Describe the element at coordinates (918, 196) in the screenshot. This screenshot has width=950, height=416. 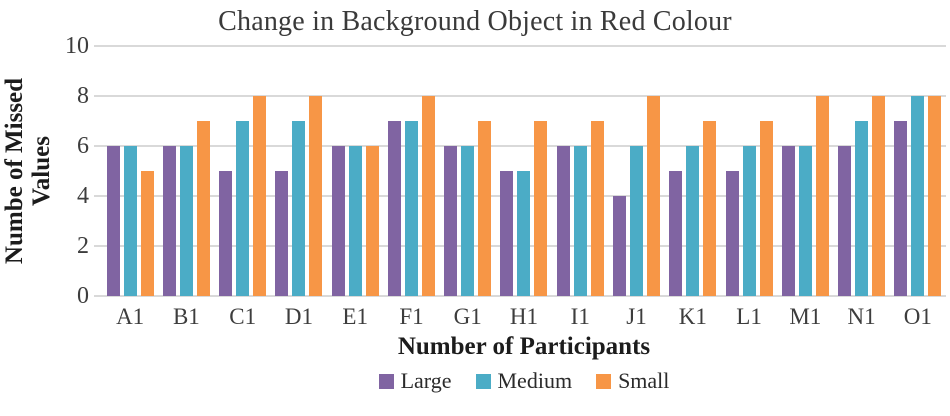
I see `bar-medium-o1` at that location.